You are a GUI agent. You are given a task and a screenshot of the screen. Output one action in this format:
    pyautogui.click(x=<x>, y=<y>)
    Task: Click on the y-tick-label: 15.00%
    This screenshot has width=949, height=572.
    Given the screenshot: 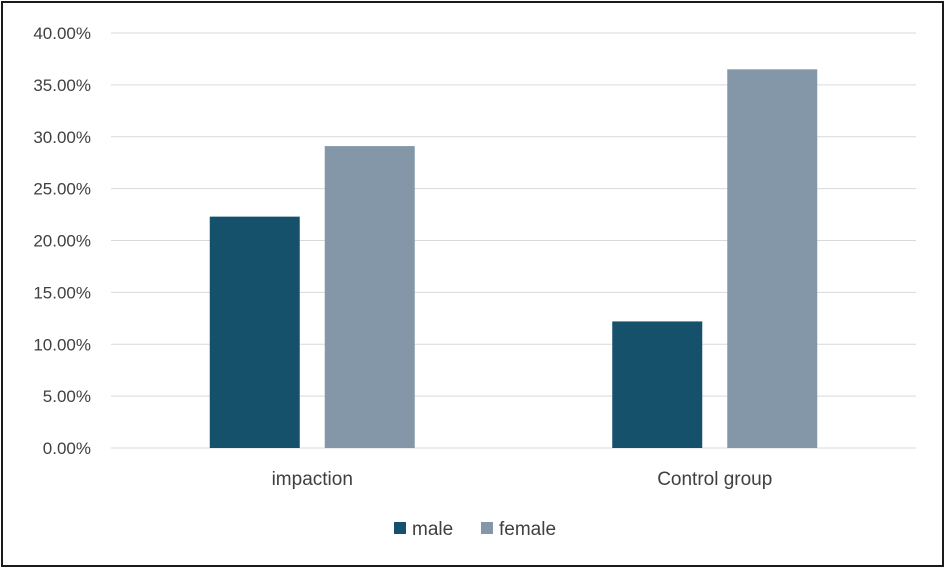 What is the action you would take?
    pyautogui.click(x=62, y=292)
    